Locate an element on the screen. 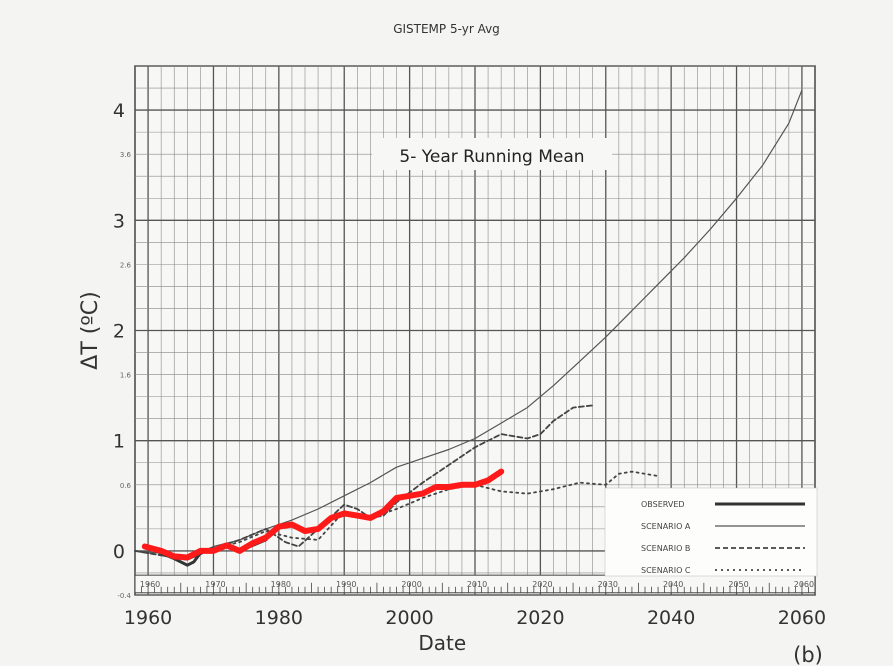 The image size is (893, 666). legend-label: SCENARIO C is located at coordinates (666, 570).